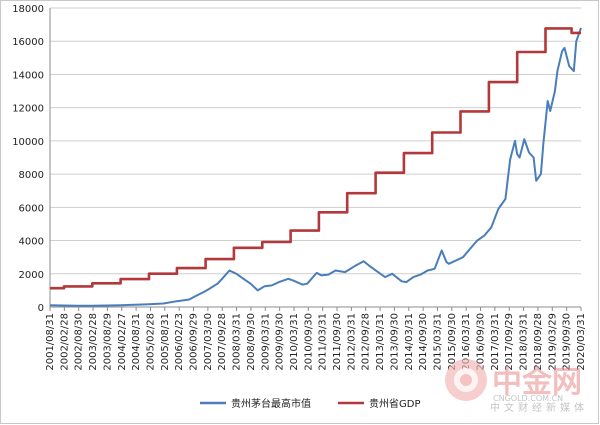 Image resolution: width=600 pixels, height=425 pixels. I want to click on x-tick-label: 2013/03/31, so click(380, 342).